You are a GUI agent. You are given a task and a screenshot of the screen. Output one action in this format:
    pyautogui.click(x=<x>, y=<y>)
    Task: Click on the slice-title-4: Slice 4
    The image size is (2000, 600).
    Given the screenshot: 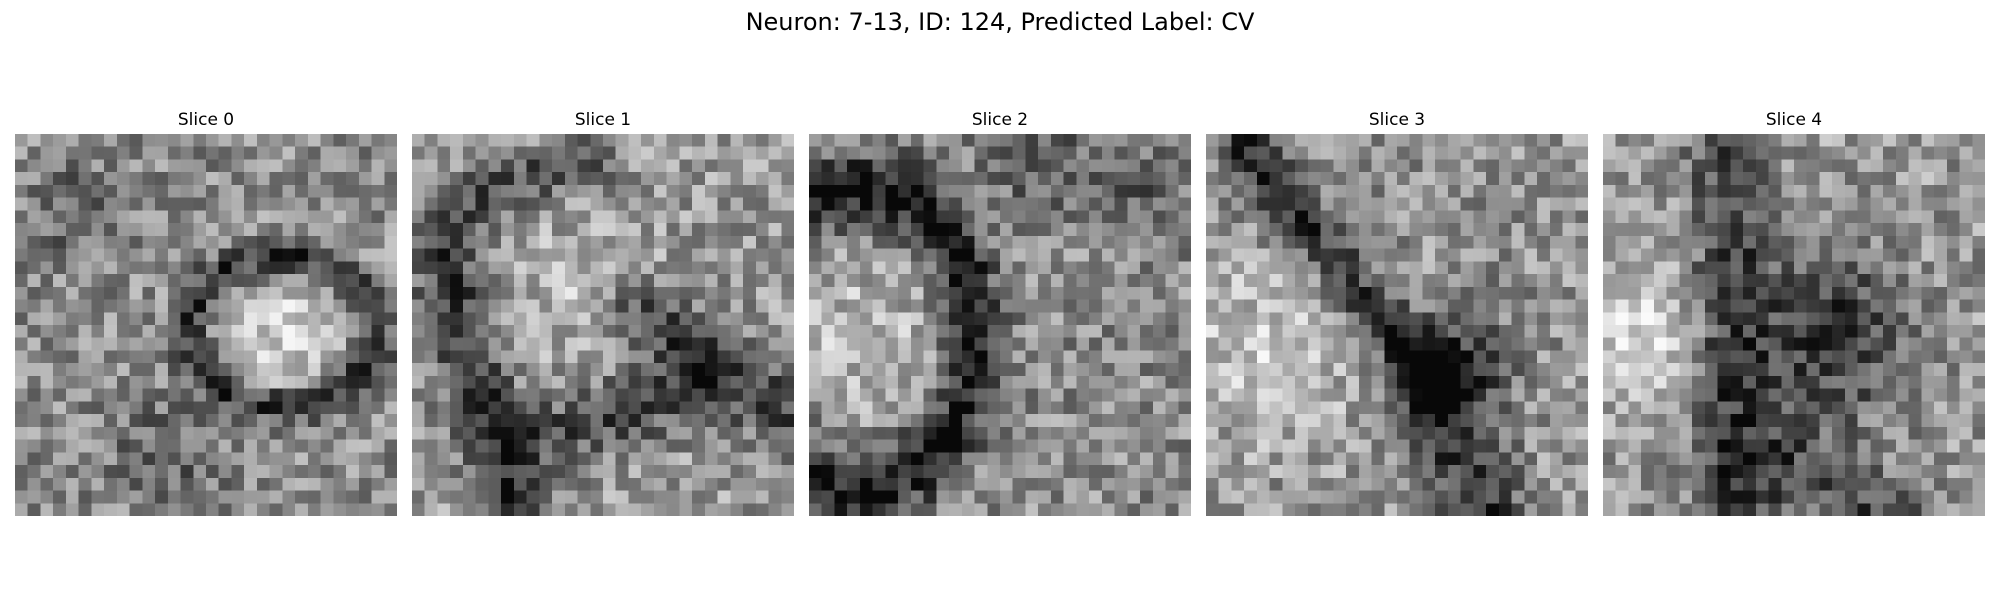 What is the action you would take?
    pyautogui.click(x=1794, y=120)
    